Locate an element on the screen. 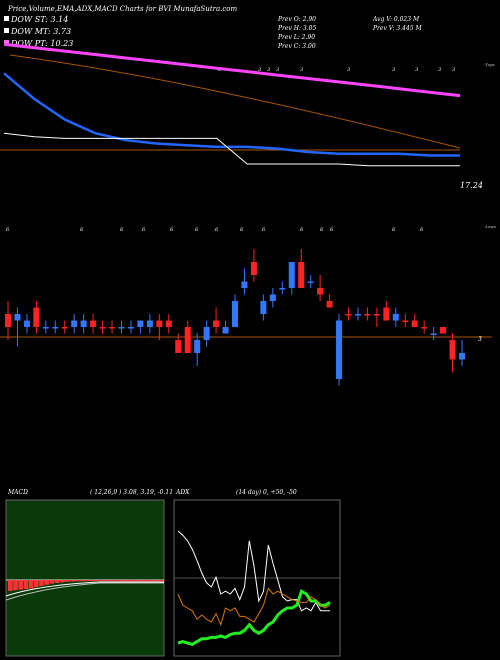 The image size is (500, 660). macd-line is located at coordinates (84, 589).